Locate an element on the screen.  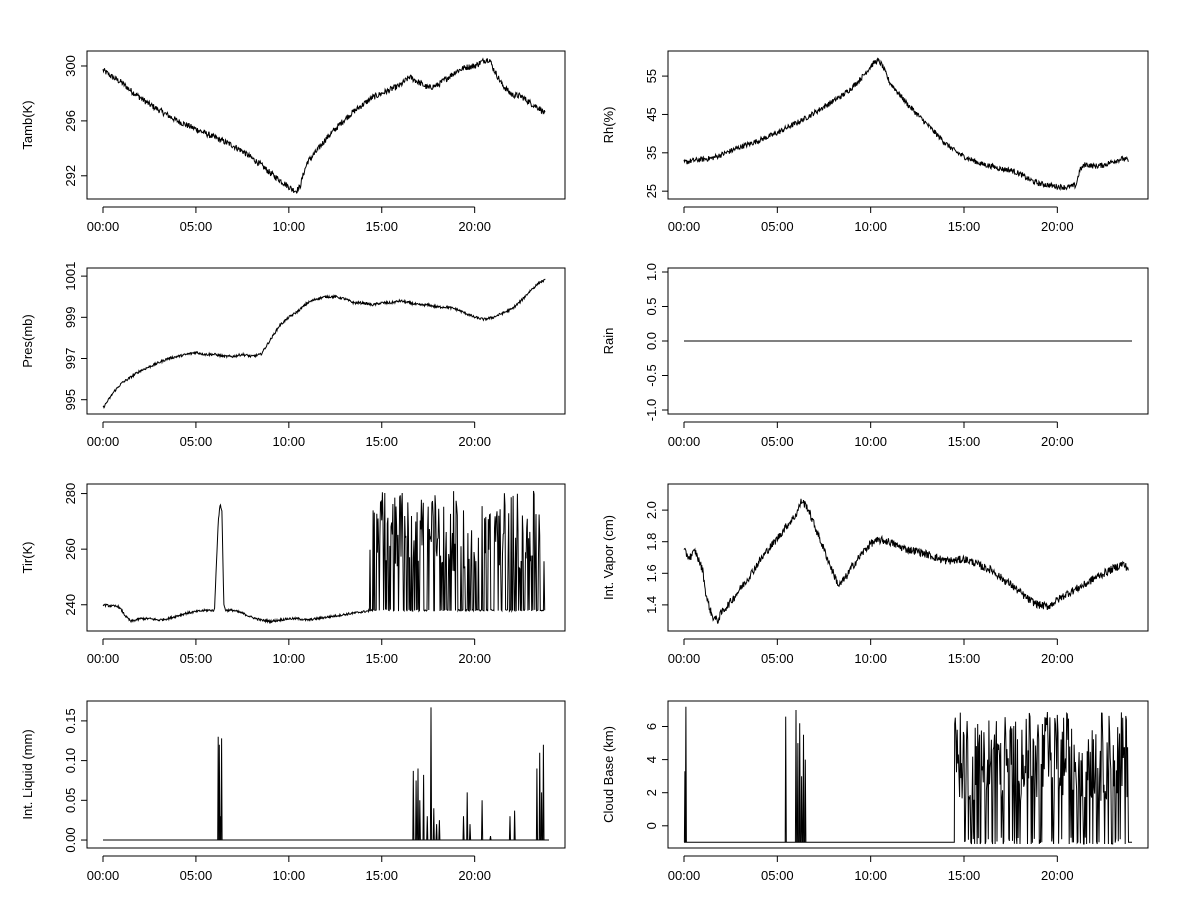
y-tick-label: 296 is located at coordinates (70, 121).